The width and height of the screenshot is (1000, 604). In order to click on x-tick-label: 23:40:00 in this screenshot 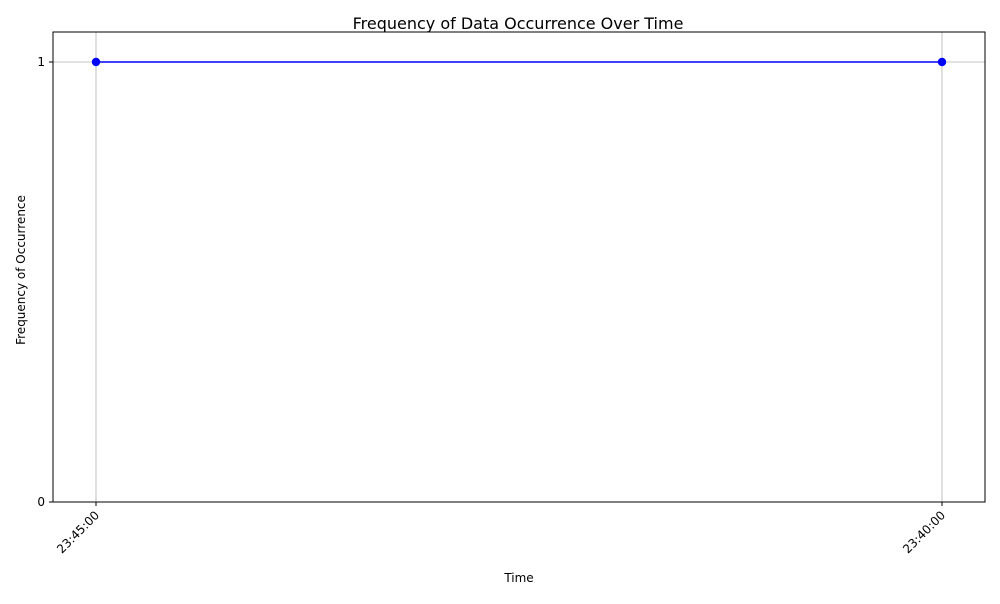, I will do `click(924, 532)`.